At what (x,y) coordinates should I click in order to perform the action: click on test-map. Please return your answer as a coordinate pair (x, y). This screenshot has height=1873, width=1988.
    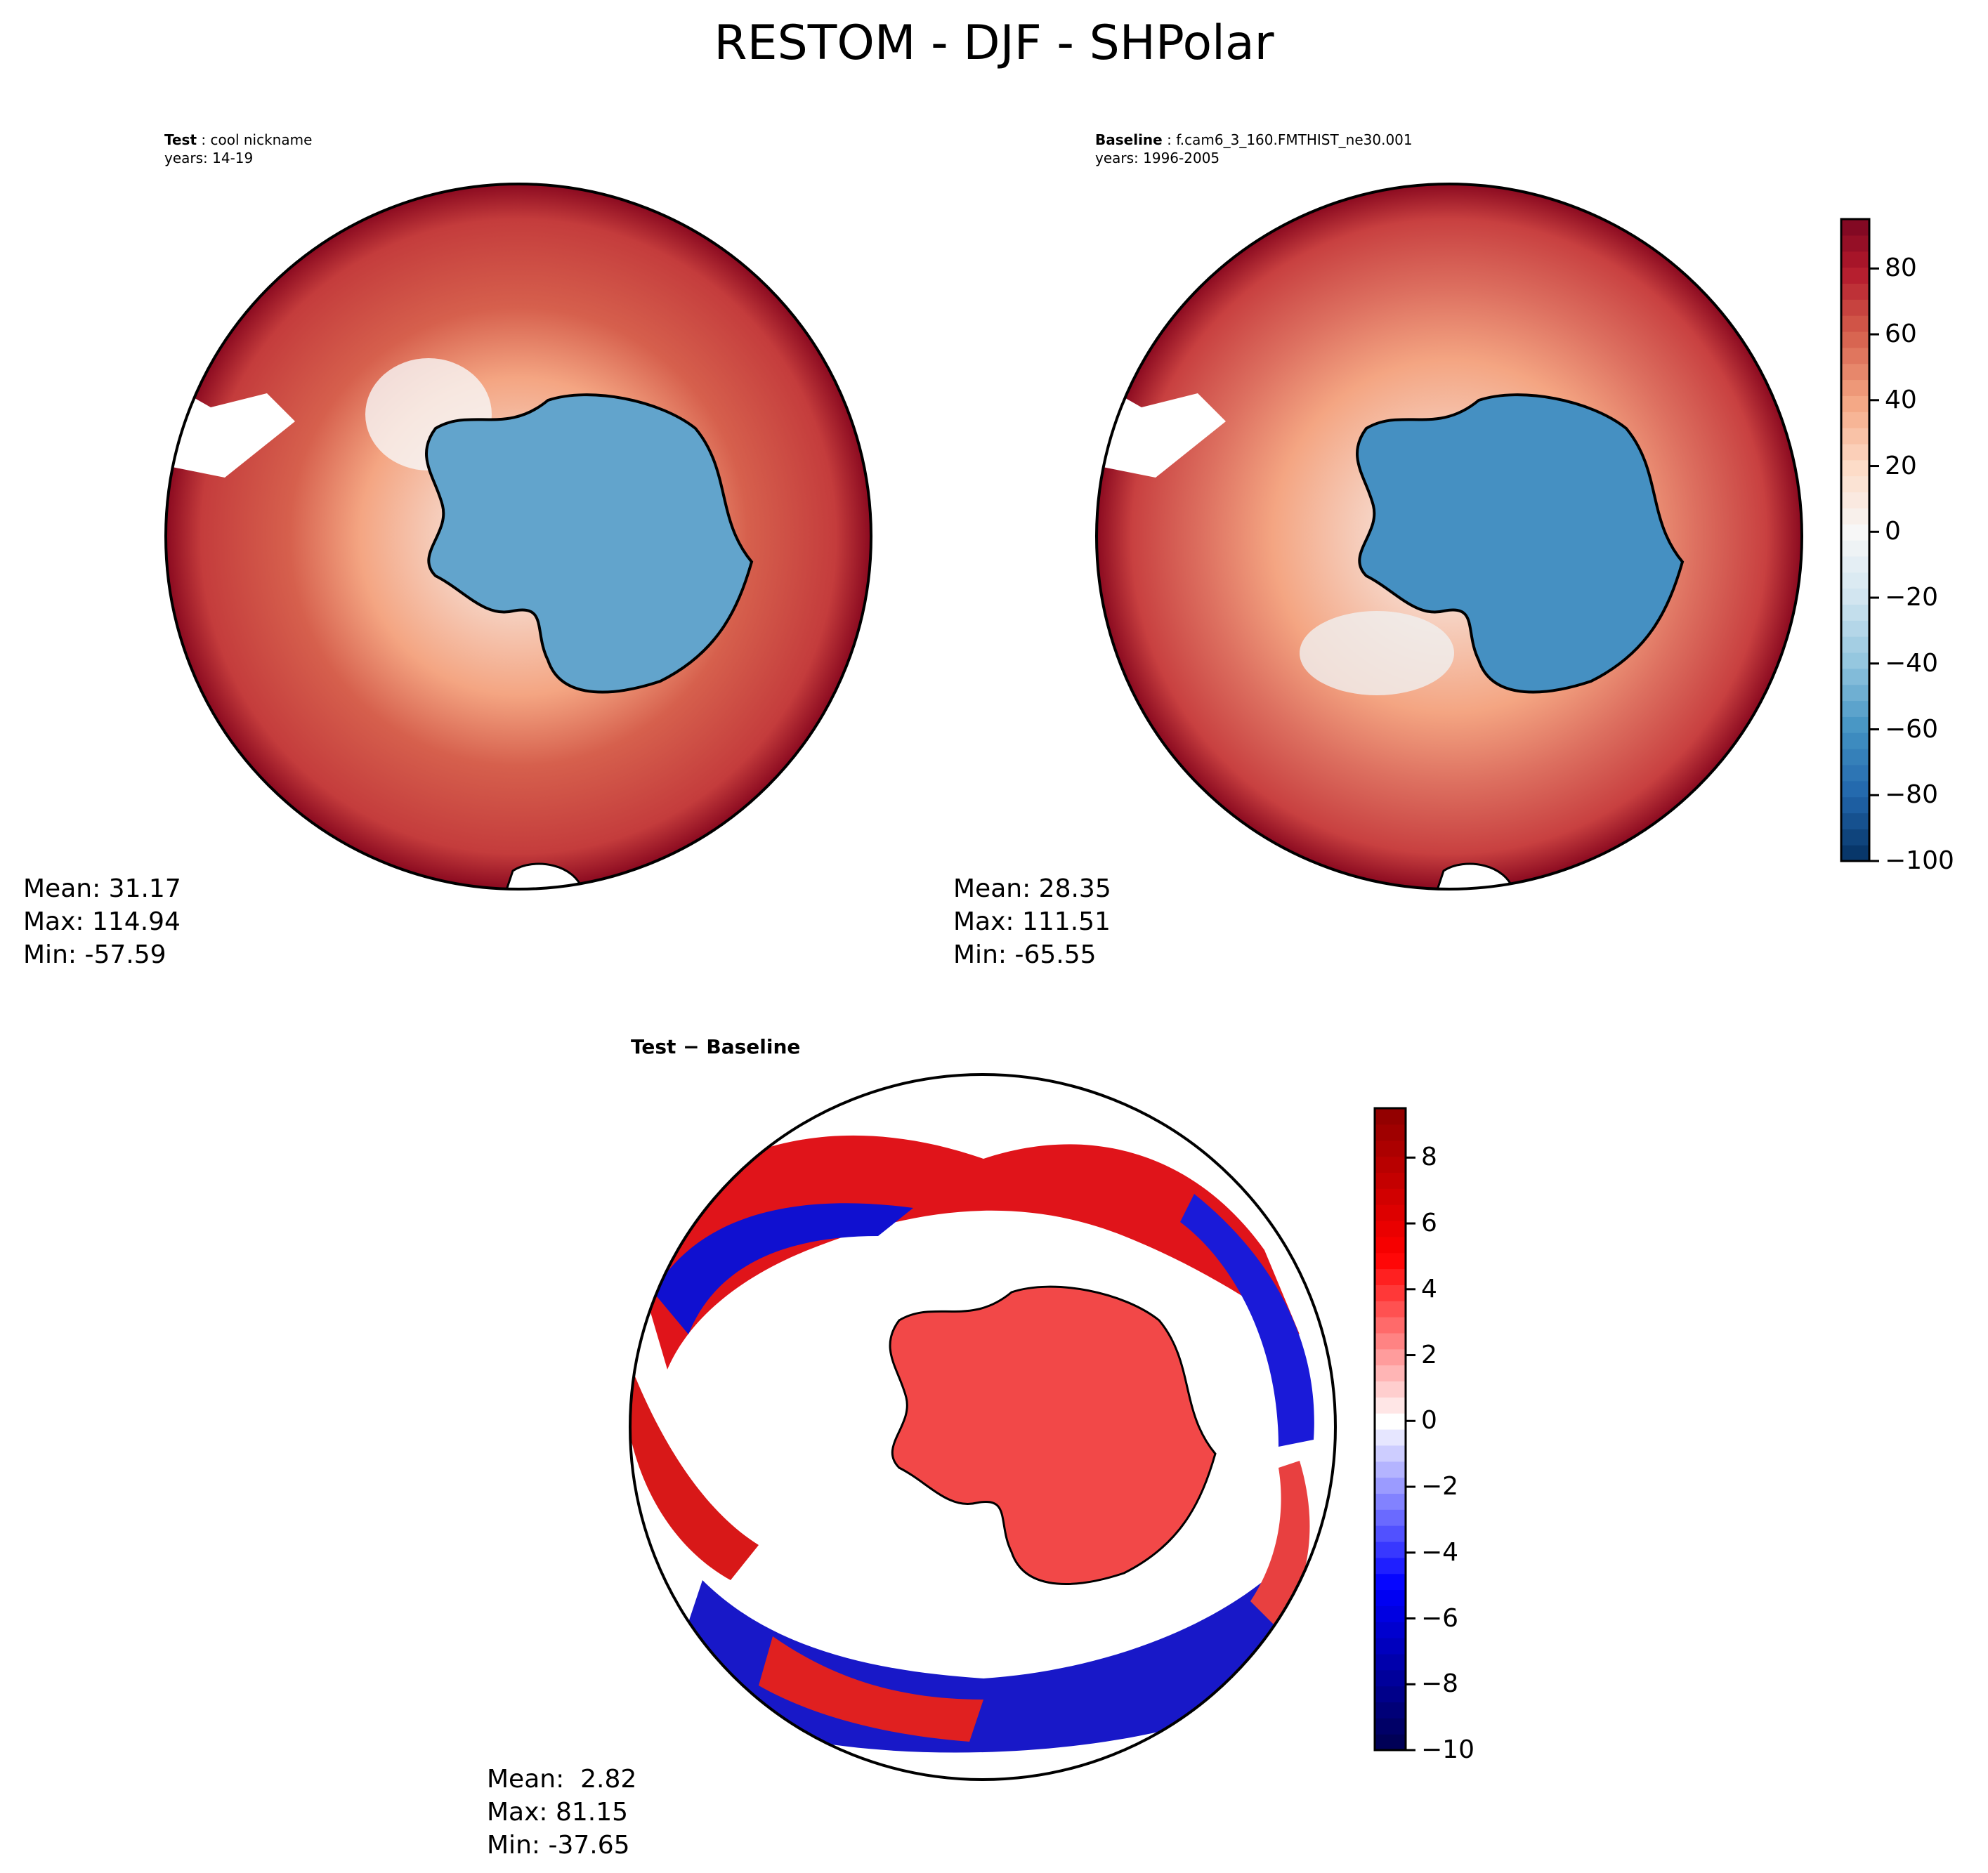
    Looking at the image, I should click on (518, 536).